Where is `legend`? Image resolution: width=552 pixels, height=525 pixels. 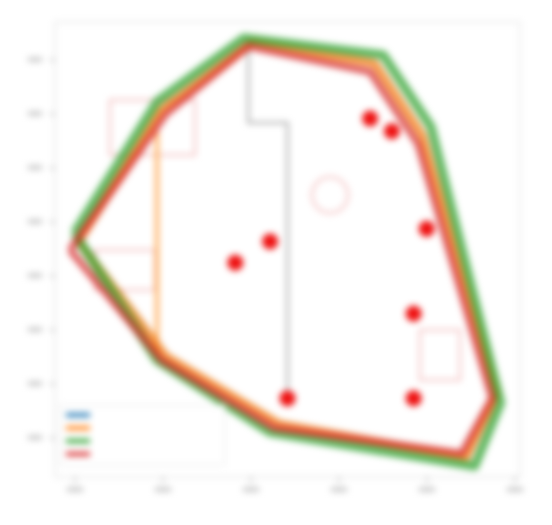
legend is located at coordinates (142, 435).